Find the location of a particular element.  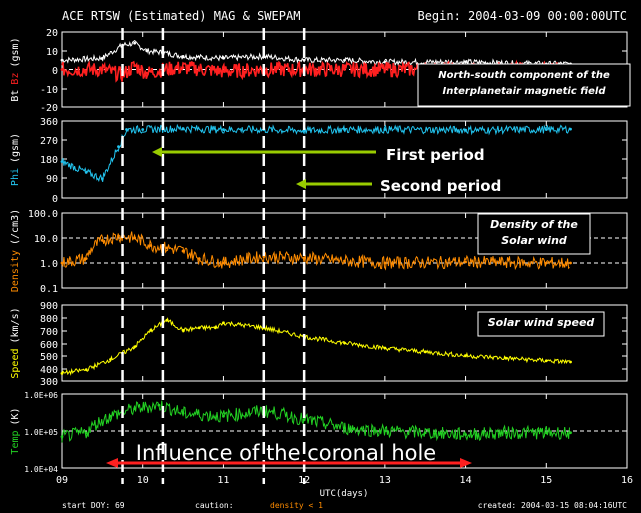

x-tick-label: 14 is located at coordinates (466, 480).